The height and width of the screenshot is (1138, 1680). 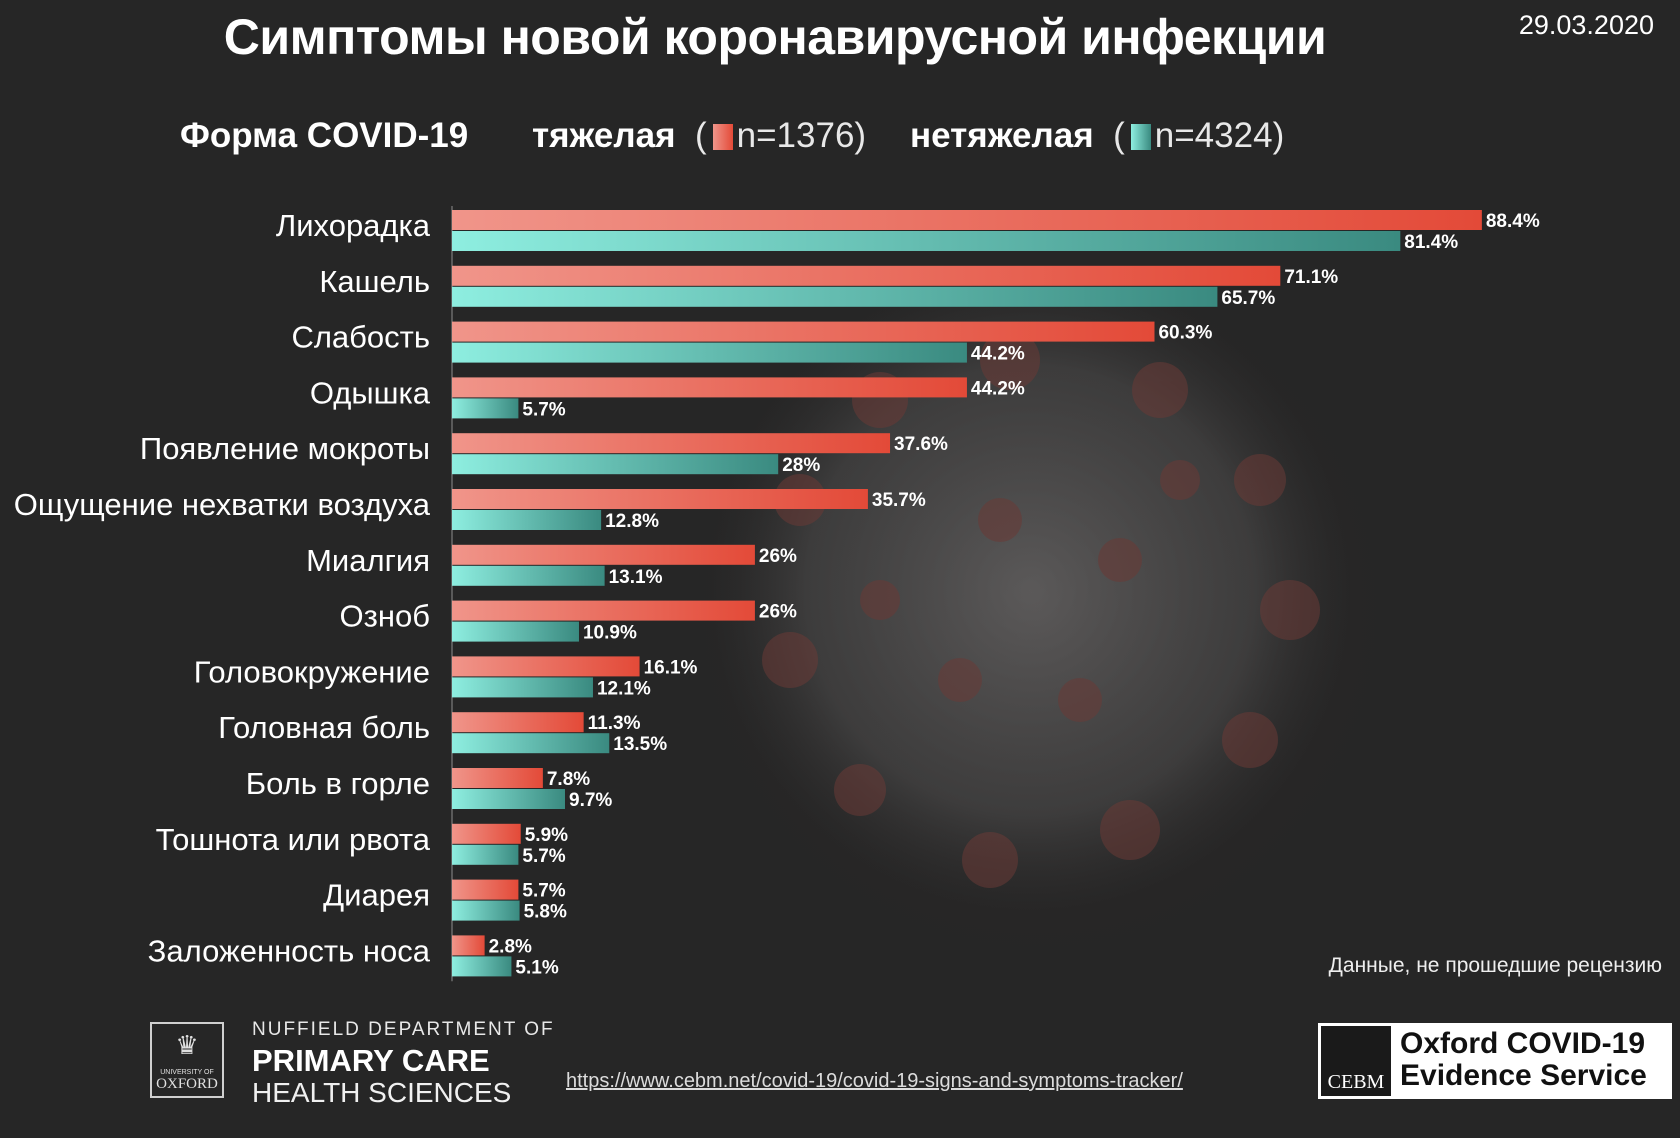 I want to click on category-label: Появление мокроты, so click(x=285, y=448).